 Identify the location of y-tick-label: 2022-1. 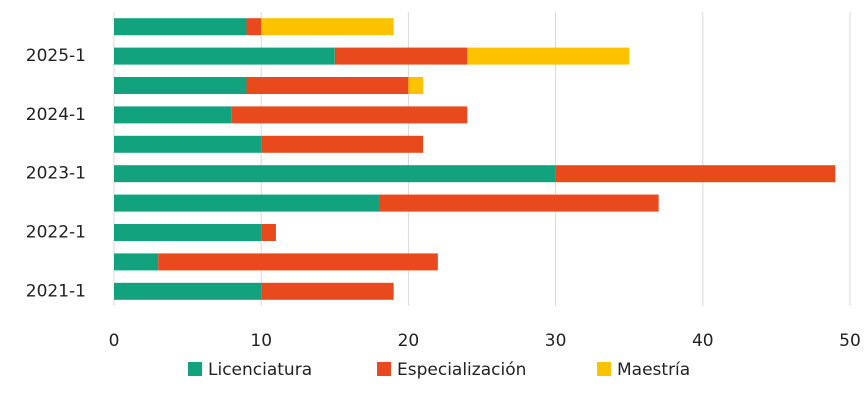
(56, 233).